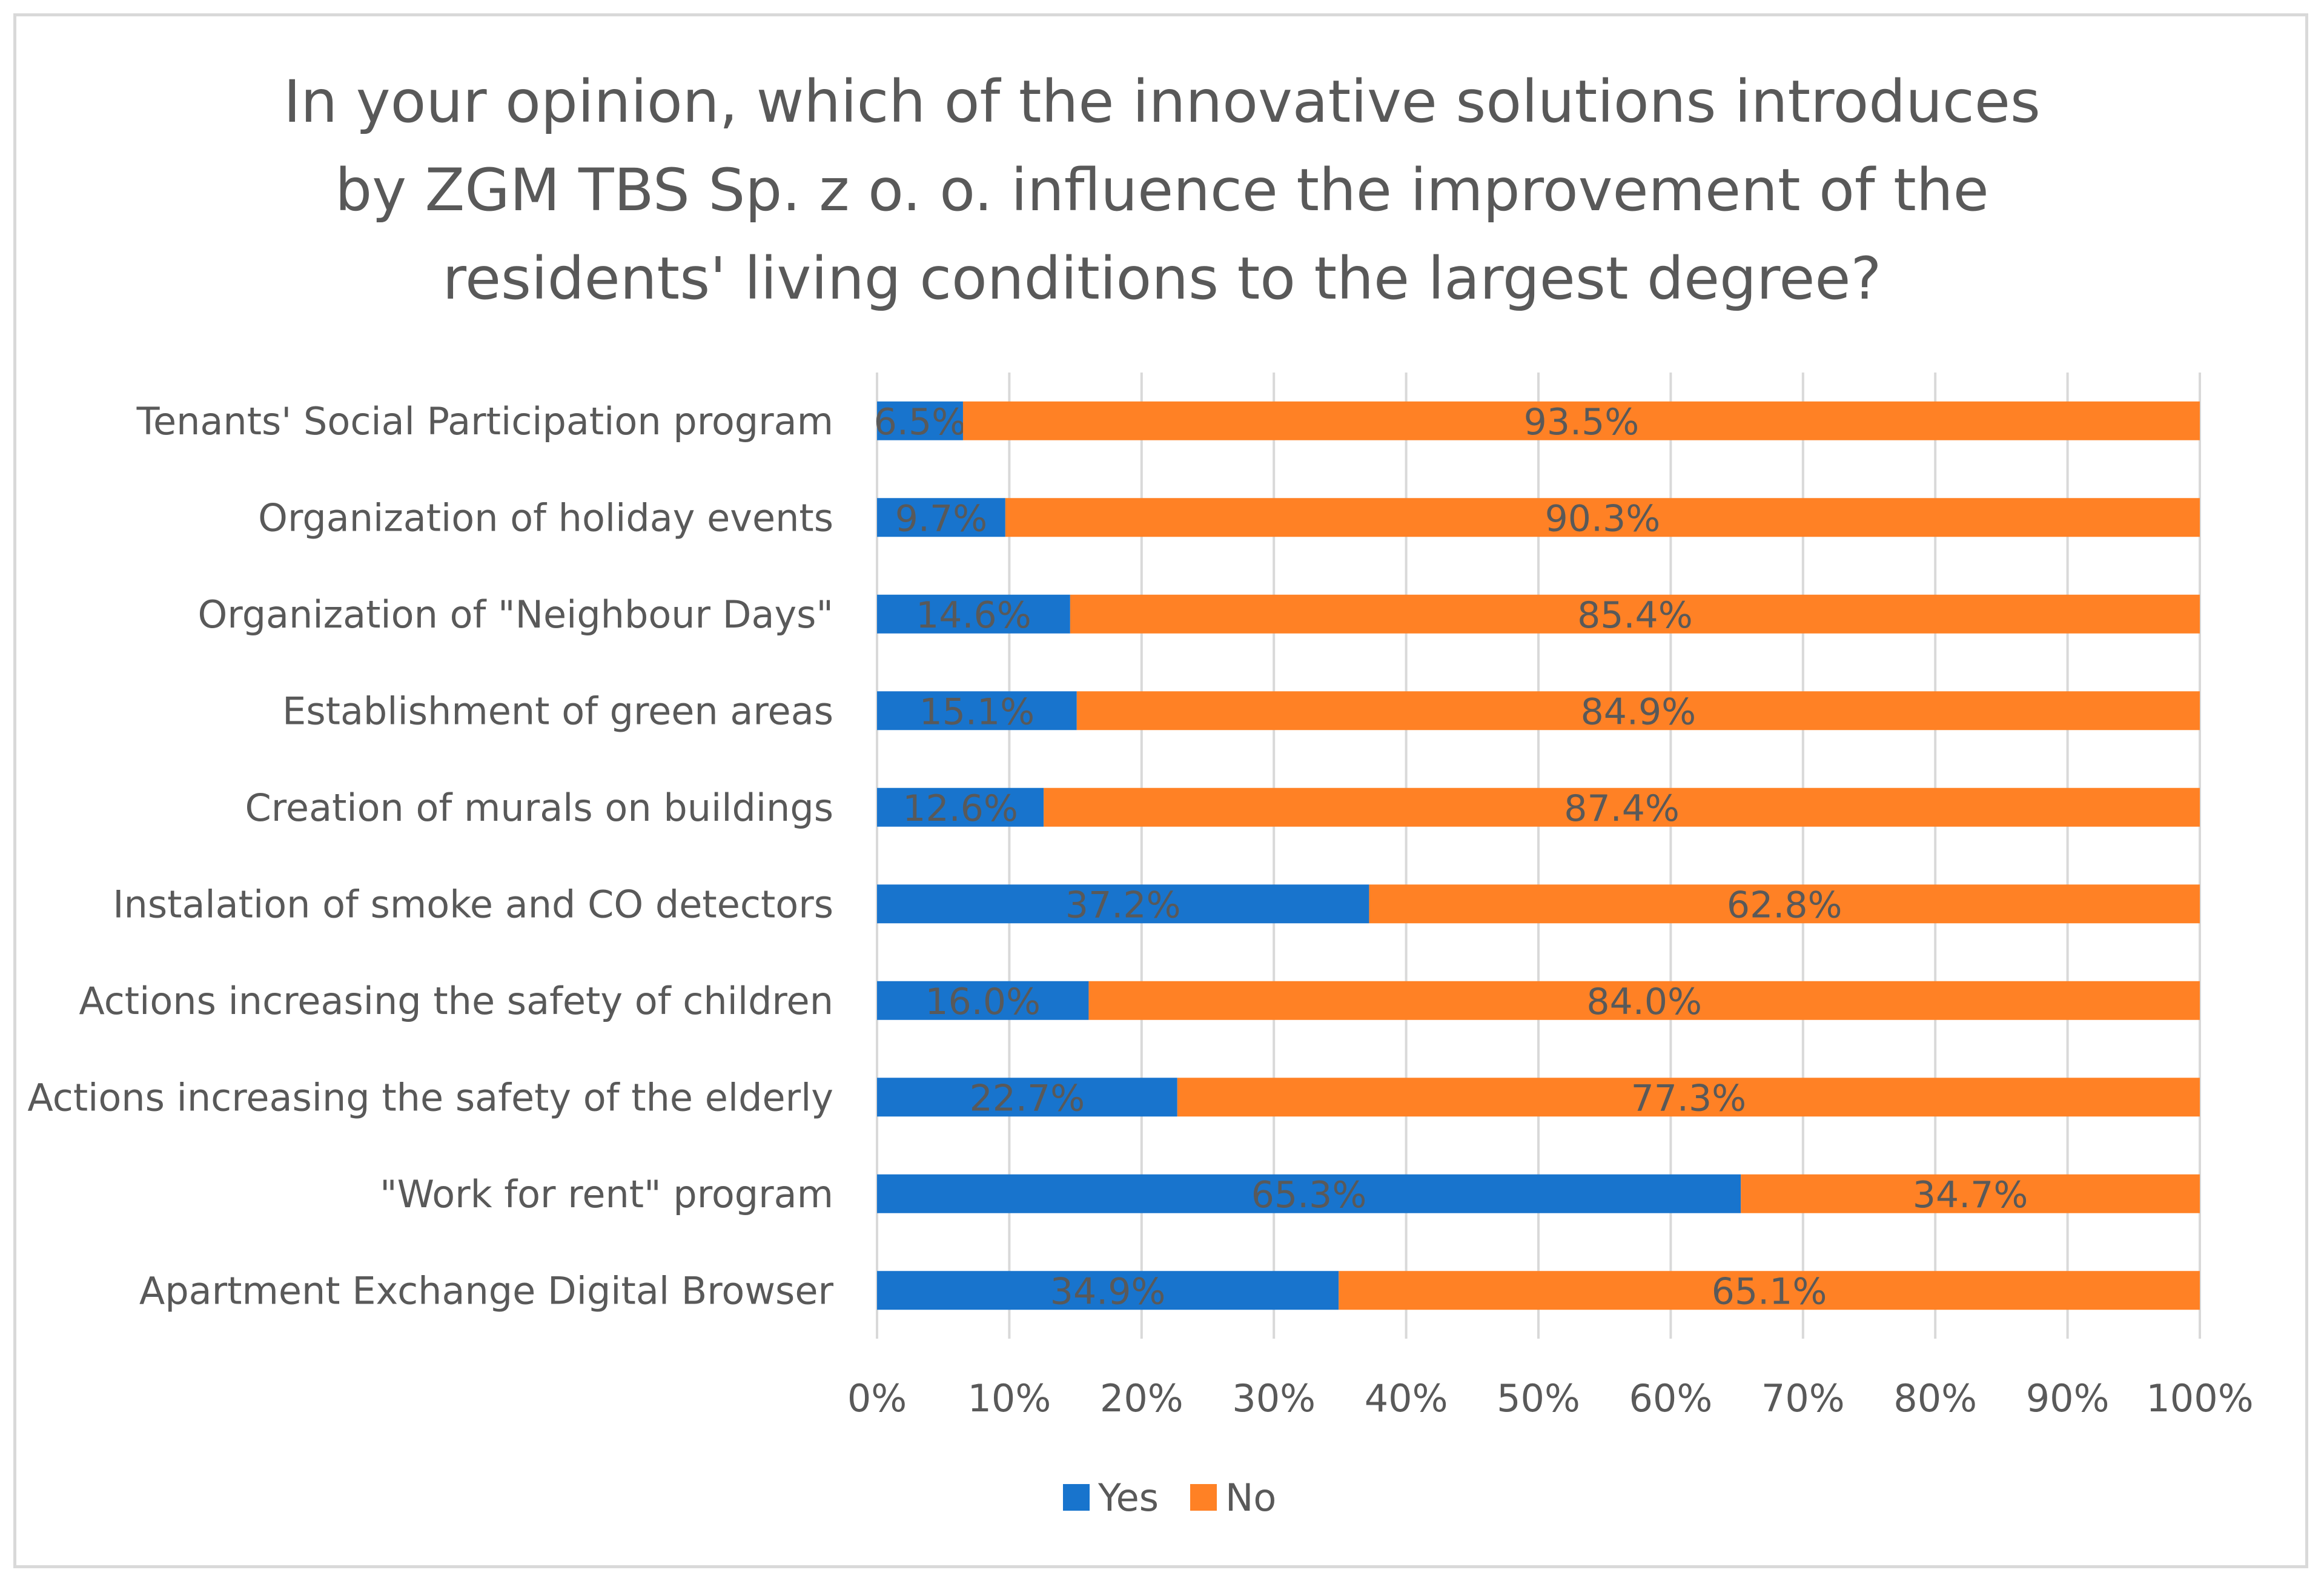 The image size is (2324, 1584). Describe the element at coordinates (606, 1194) in the screenshot. I see `category-label: "Work for rent" program` at that location.